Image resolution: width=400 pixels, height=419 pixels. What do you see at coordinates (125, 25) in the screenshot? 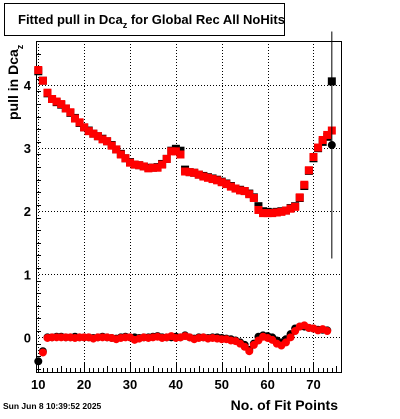
I see `chart-title-sub: z` at bounding box center [125, 25].